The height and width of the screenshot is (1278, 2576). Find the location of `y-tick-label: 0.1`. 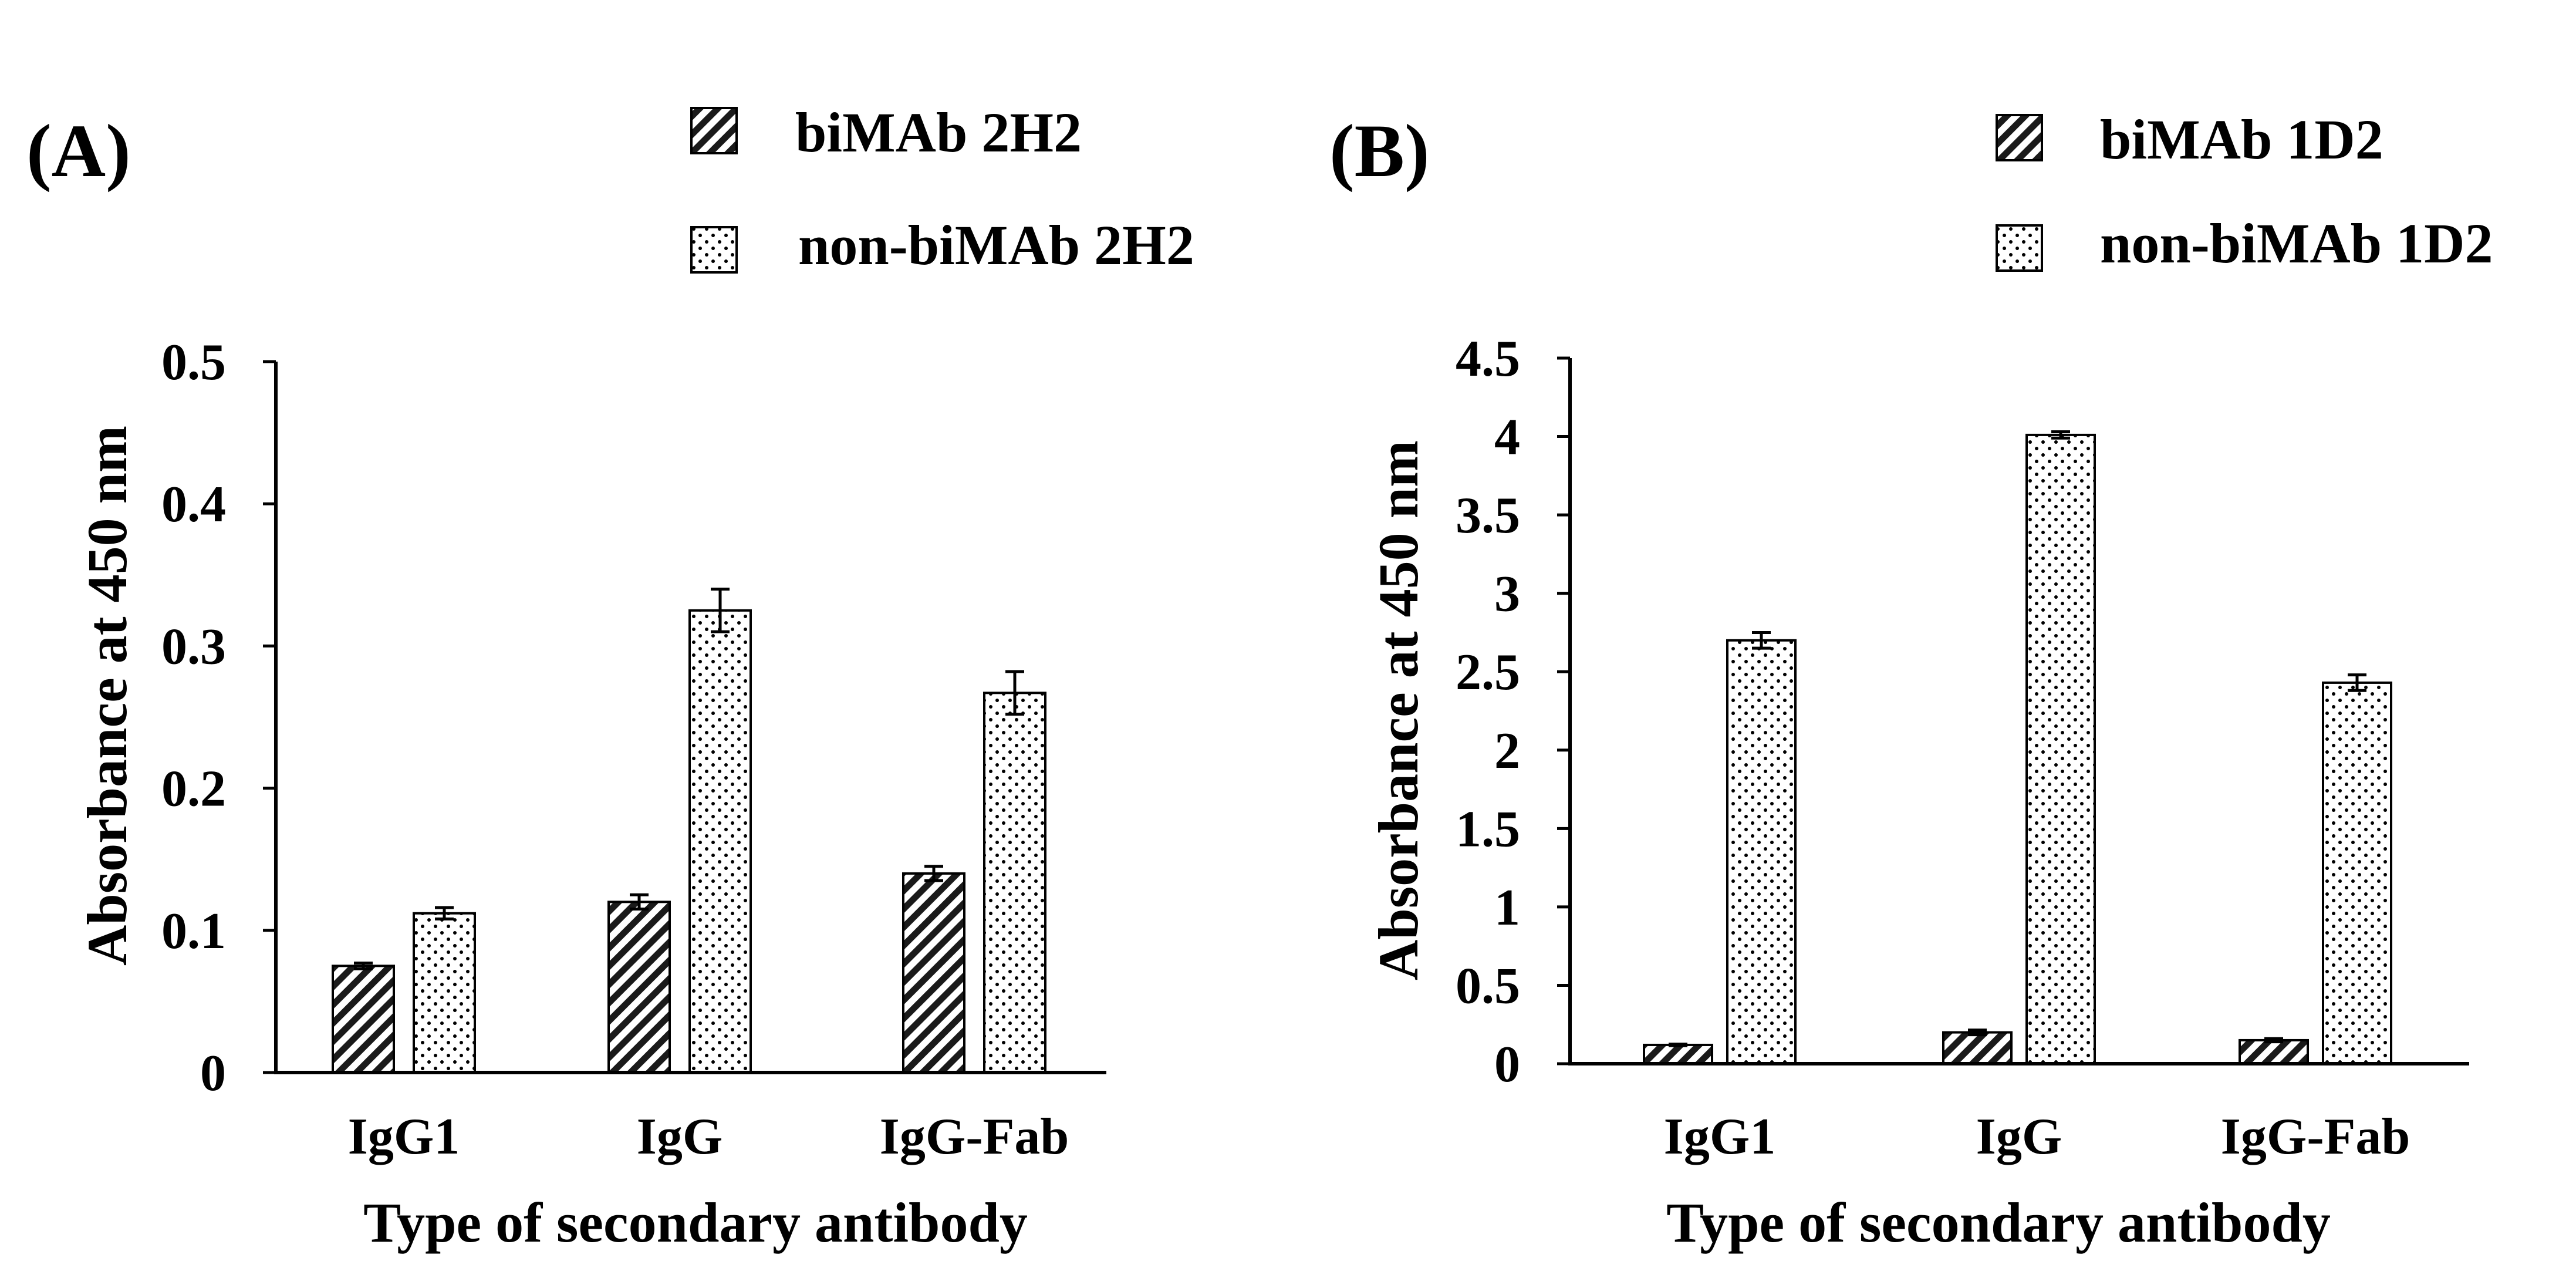

y-tick-label: 0.1 is located at coordinates (193, 931).